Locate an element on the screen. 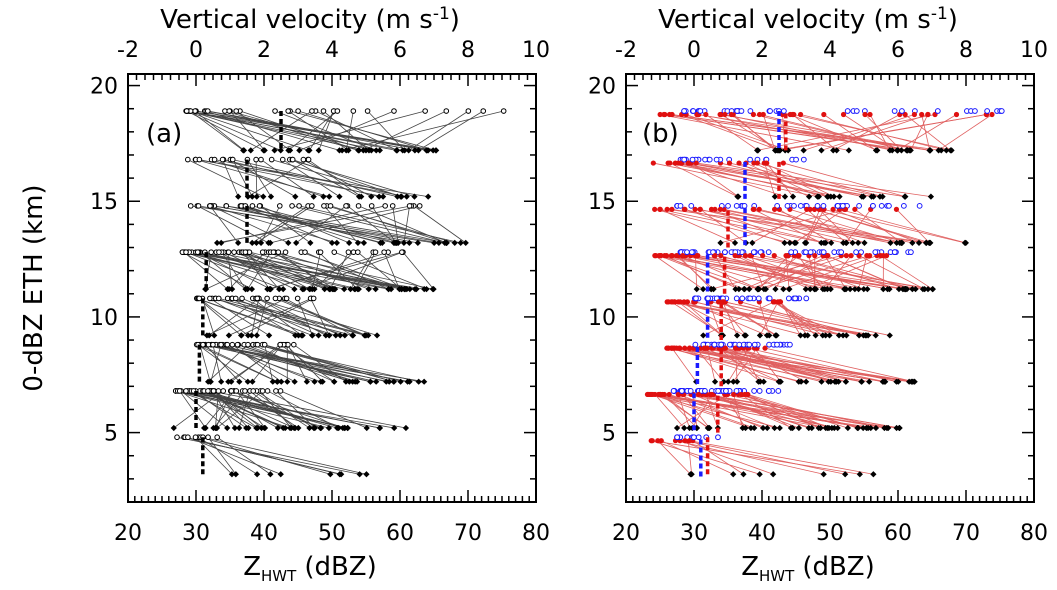  x2-tick-label: 8 is located at coordinates (468, 50).